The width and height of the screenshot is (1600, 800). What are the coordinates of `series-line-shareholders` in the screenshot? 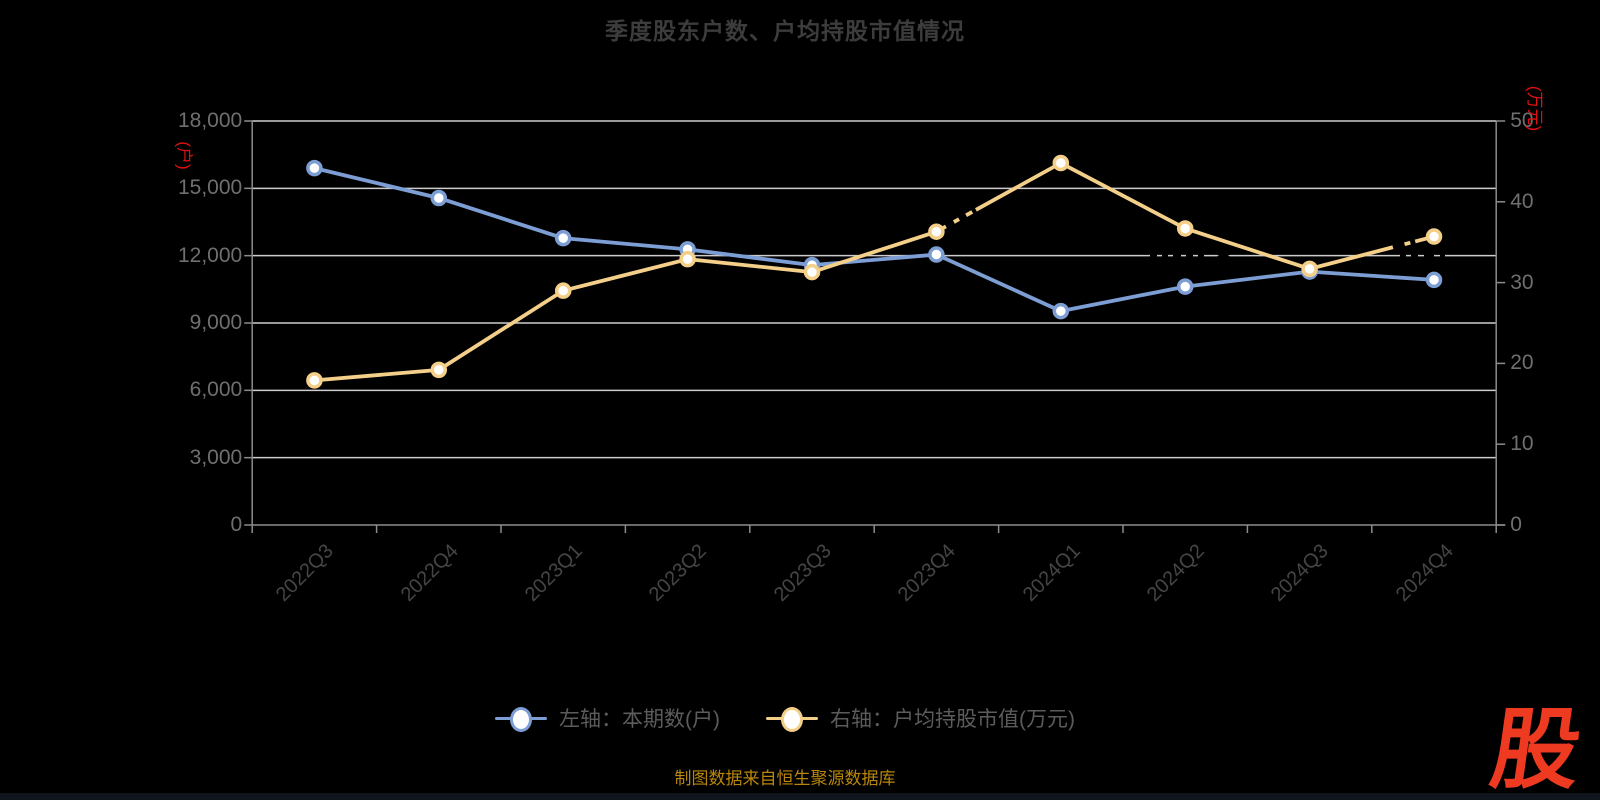 It's located at (874, 240).